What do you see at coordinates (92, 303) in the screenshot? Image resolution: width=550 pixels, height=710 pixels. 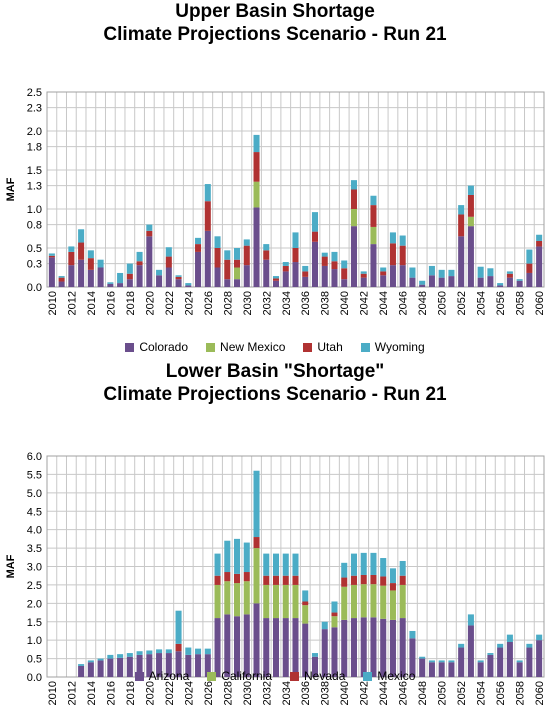 I see `x-tick-label: 2014` at bounding box center [92, 303].